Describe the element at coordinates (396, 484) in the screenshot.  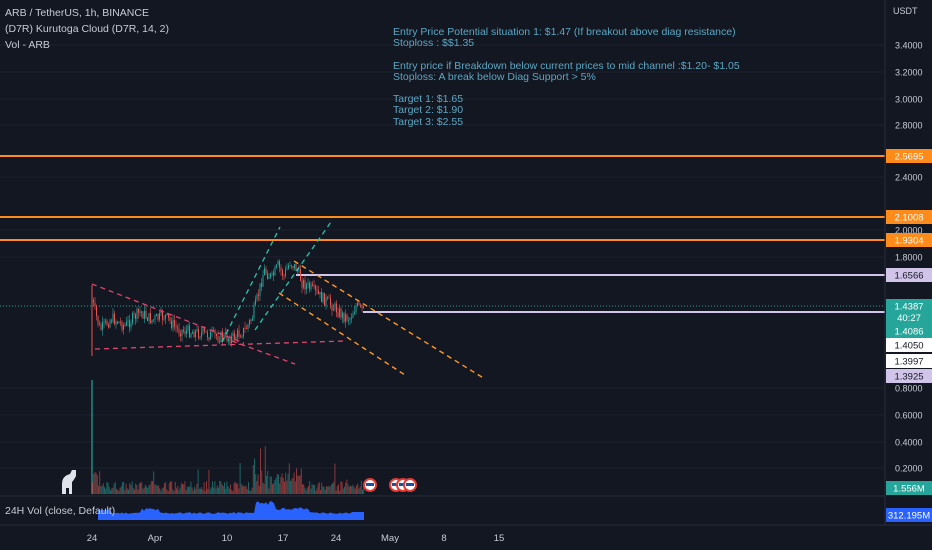
I see `event-flag-icon` at that location.